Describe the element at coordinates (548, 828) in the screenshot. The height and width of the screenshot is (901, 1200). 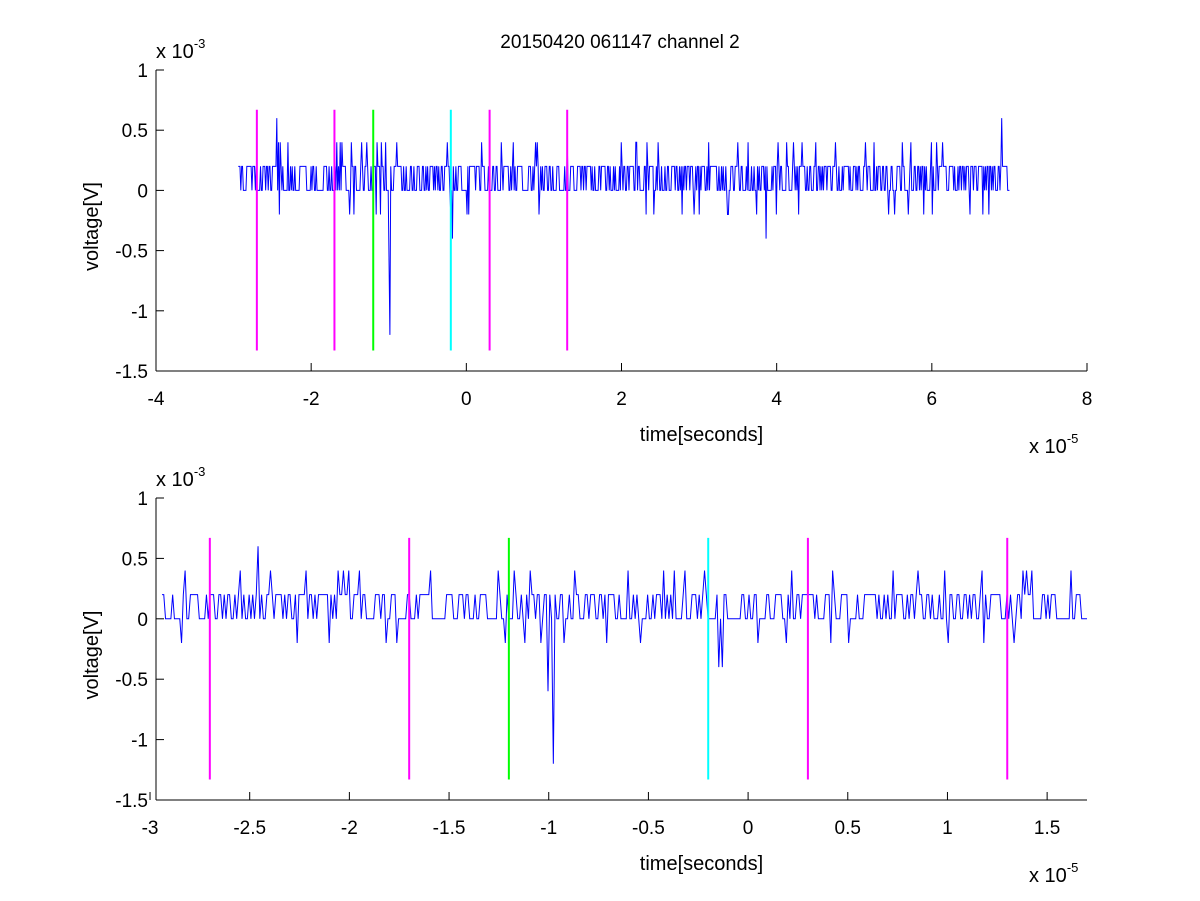
I see `x-tick-label: -1` at that location.